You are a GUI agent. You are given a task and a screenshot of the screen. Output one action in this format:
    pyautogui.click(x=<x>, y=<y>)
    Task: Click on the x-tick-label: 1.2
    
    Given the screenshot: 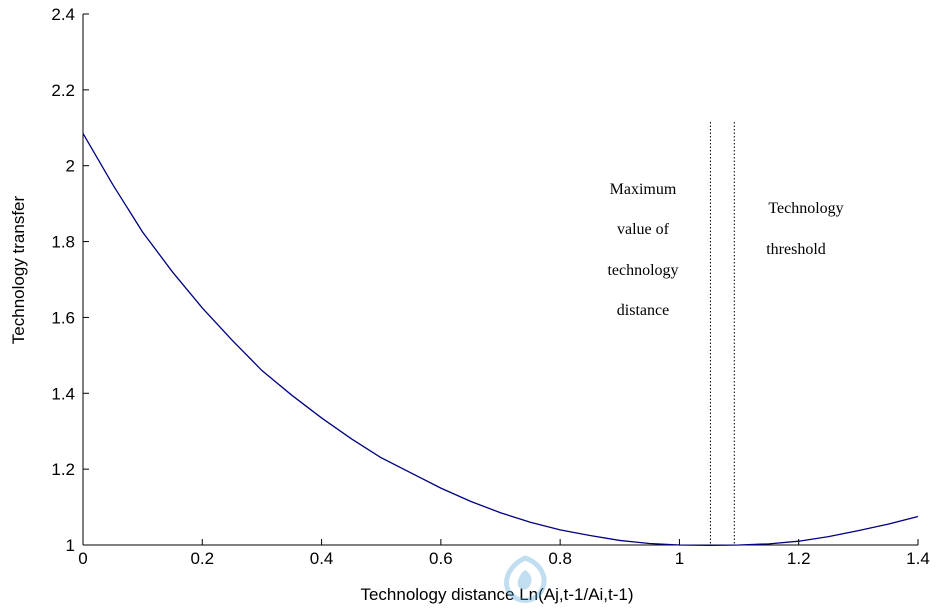 What is the action you would take?
    pyautogui.click(x=799, y=558)
    